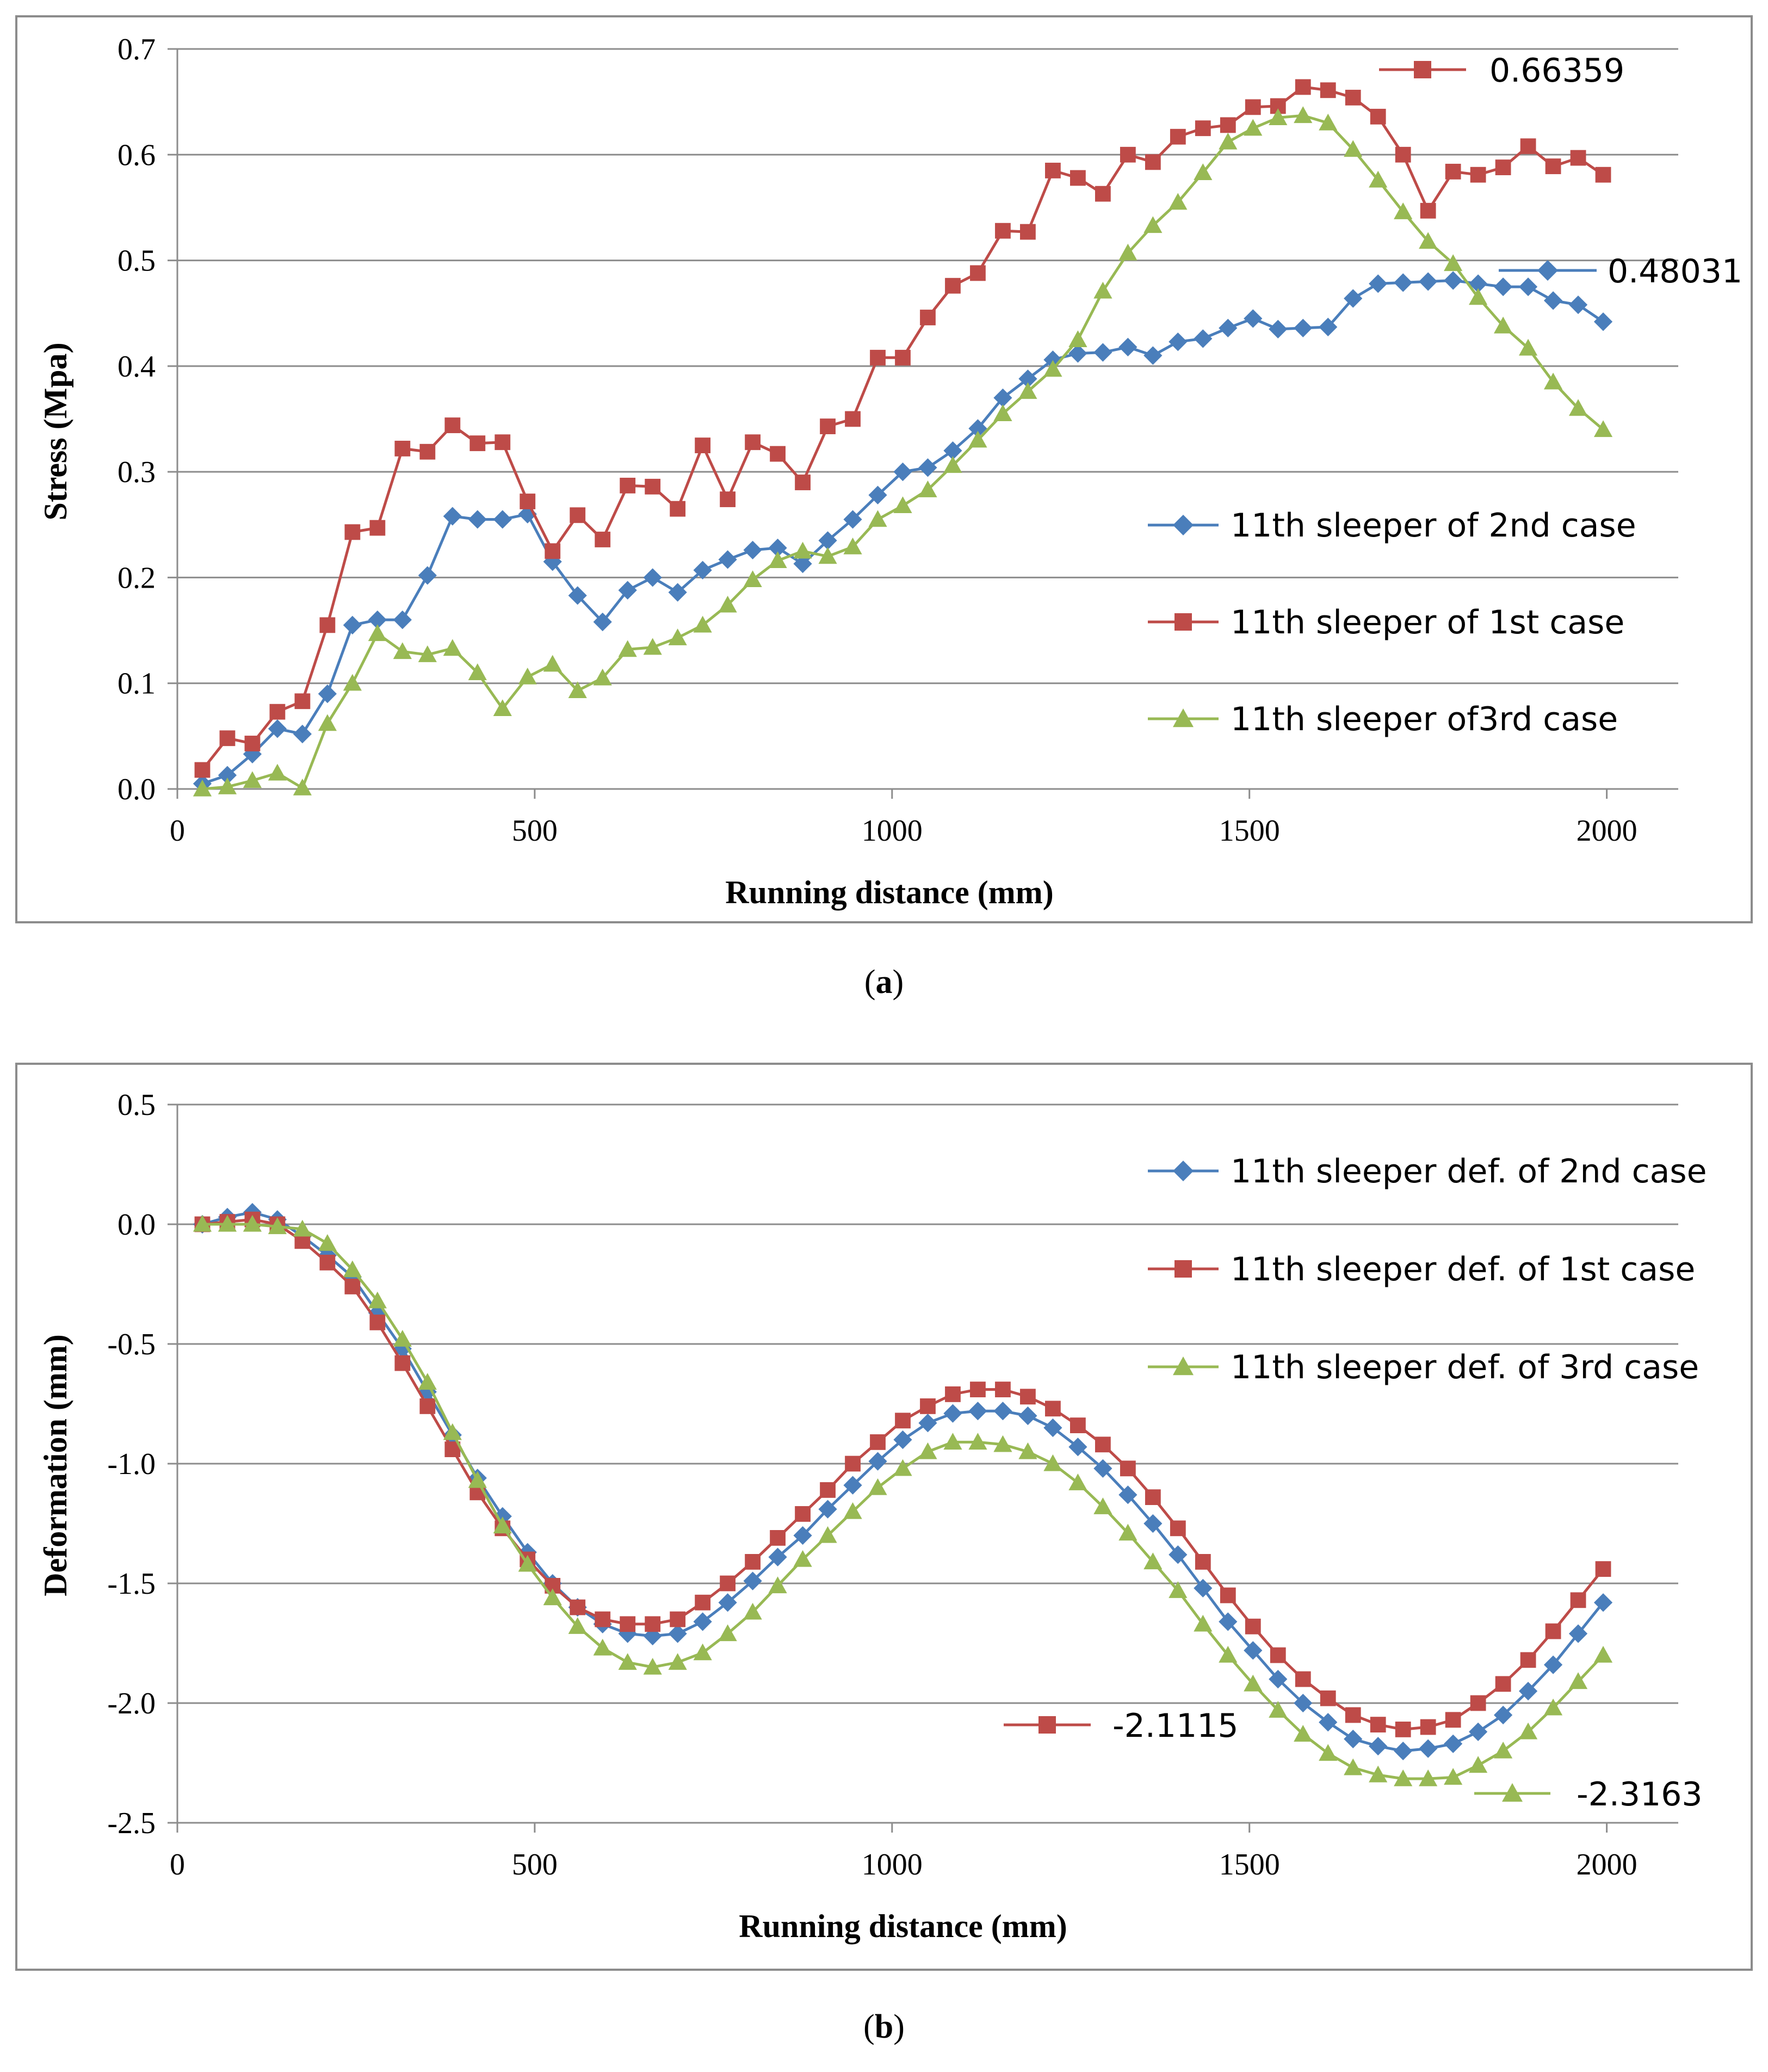 The width and height of the screenshot is (1768, 2072). Describe the element at coordinates (1465, 1367) in the screenshot. I see `legend-label: 11th sleeper def. of 3rd case` at that location.